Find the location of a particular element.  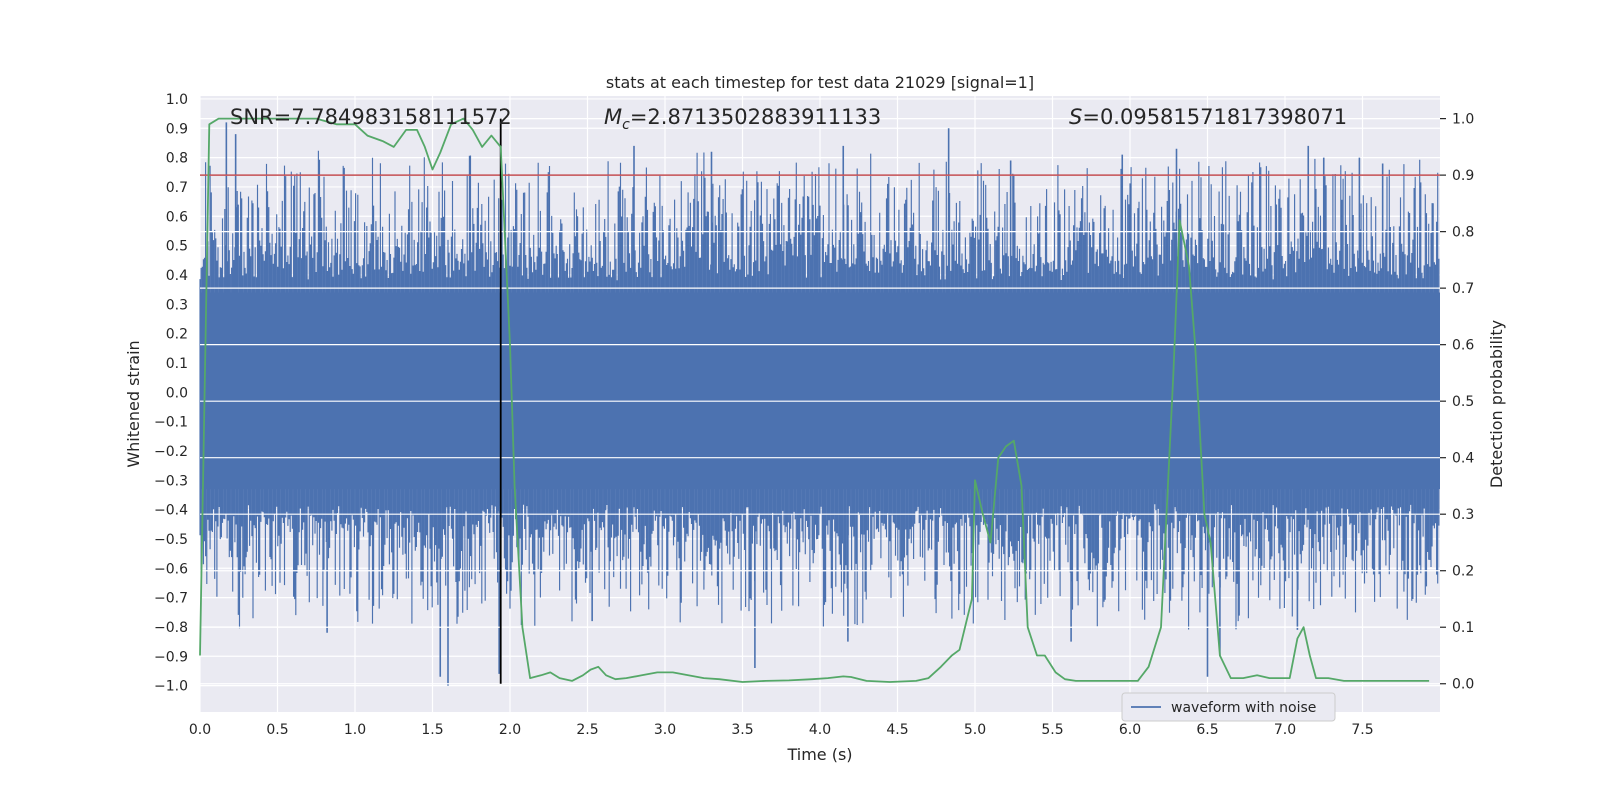

y-right-tick-label: 0.0 is located at coordinates (1463, 685).